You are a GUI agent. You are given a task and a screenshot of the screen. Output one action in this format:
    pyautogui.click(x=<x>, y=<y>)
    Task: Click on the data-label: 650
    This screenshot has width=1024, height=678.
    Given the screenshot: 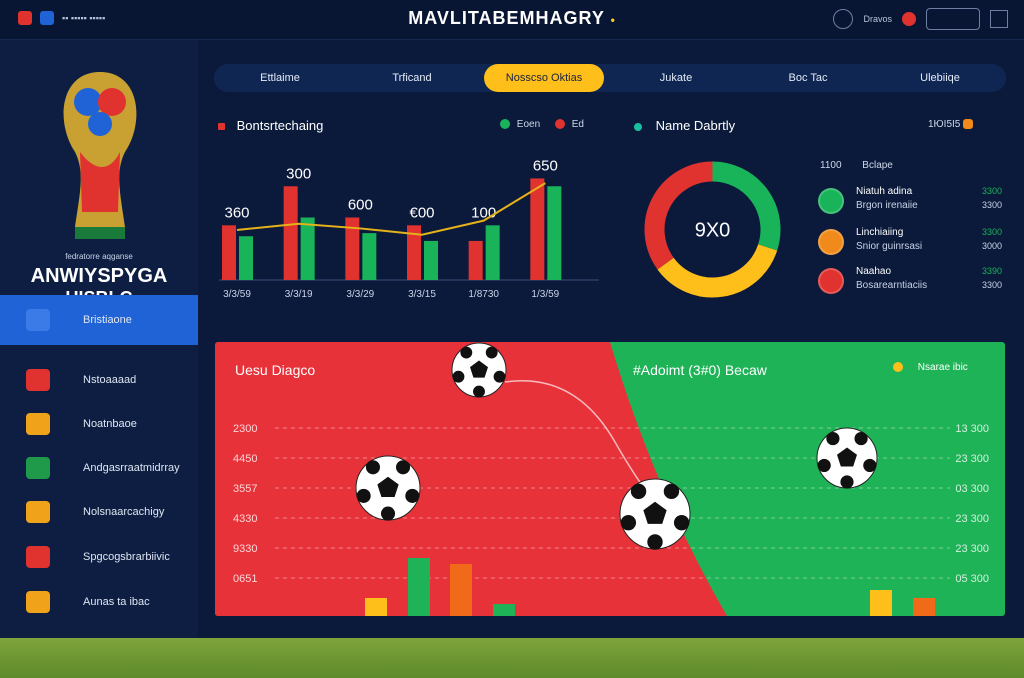 What is the action you would take?
    pyautogui.click(x=545, y=165)
    